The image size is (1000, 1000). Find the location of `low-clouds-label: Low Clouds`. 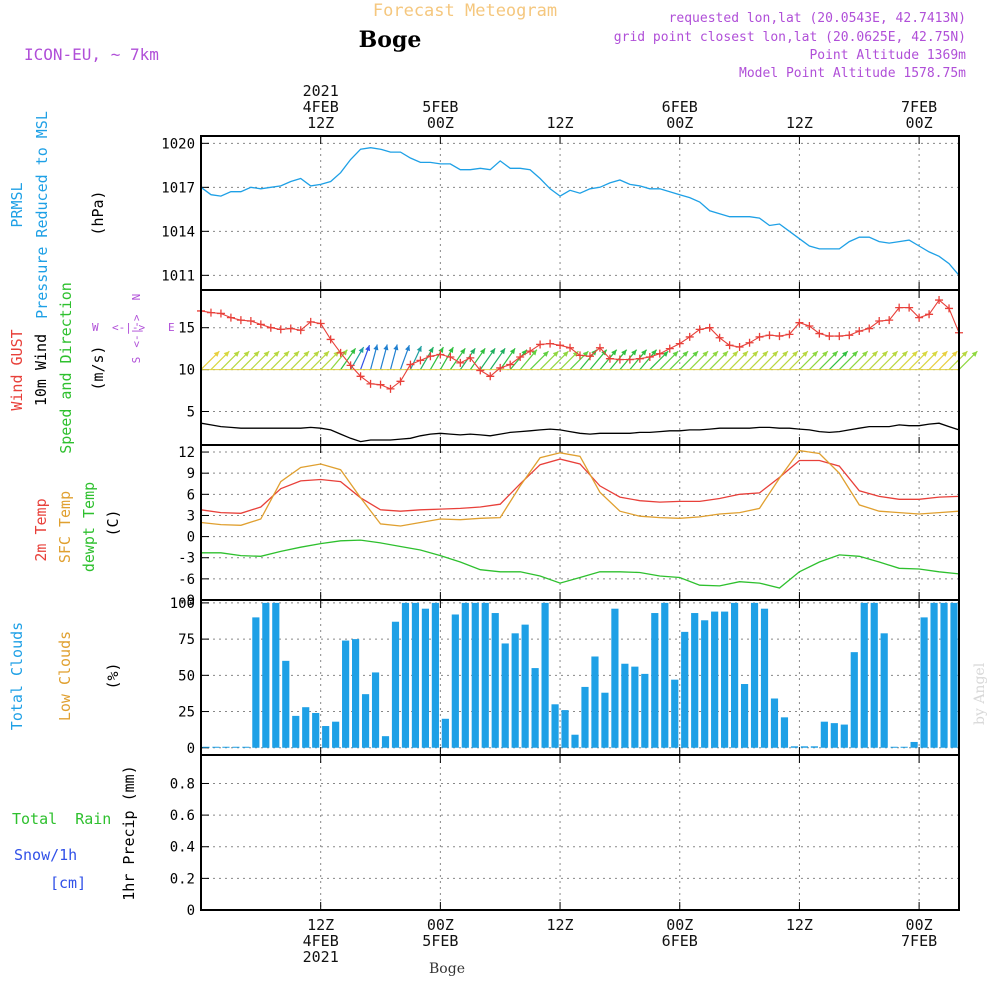

low-clouds-label: Low Clouds is located at coordinates (65, 676).